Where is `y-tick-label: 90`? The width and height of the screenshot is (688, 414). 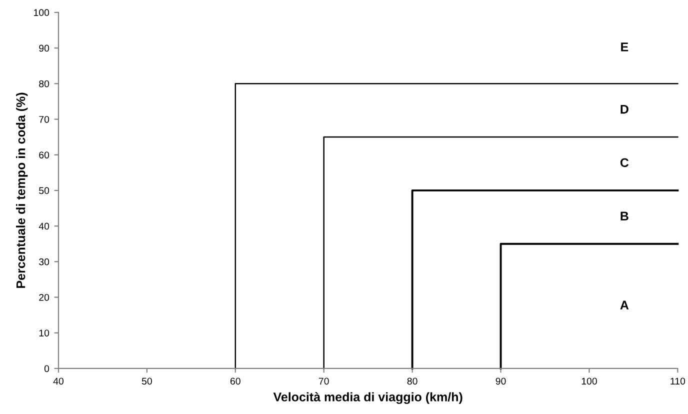
y-tick-label: 90 is located at coordinates (44, 48).